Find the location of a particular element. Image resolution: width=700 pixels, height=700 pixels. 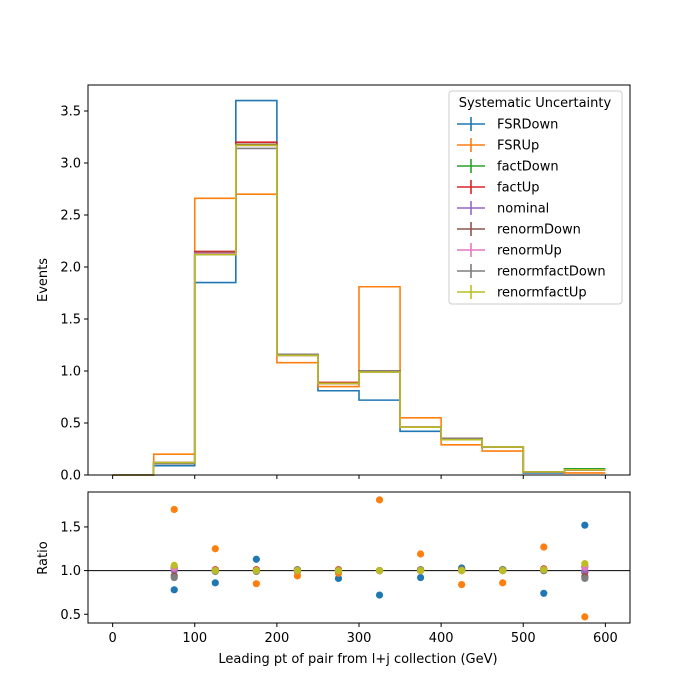

ratio-x-tick-label: 600 is located at coordinates (605, 638).